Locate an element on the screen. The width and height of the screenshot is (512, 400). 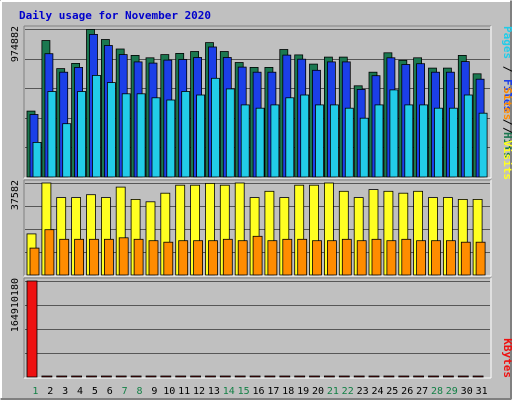
day-label-21: 21 is located at coordinates (333, 391).